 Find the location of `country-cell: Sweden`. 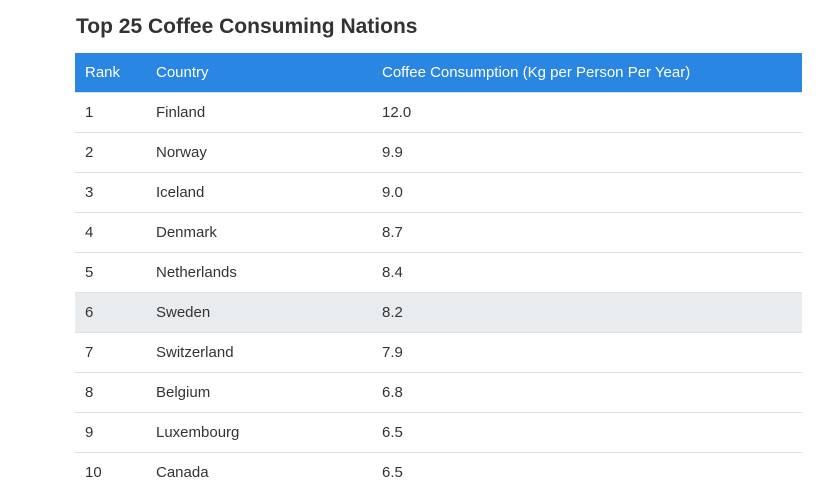

country-cell: Sweden is located at coordinates (269, 313).